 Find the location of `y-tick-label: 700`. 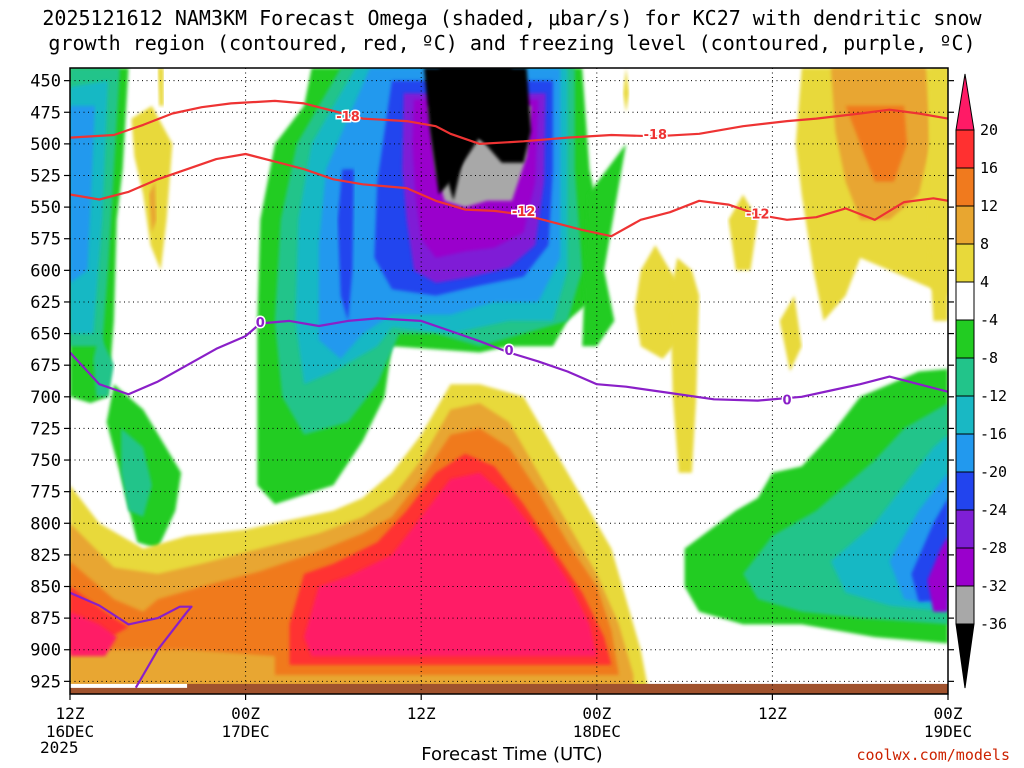

y-tick-label: 700 is located at coordinates (45, 398).